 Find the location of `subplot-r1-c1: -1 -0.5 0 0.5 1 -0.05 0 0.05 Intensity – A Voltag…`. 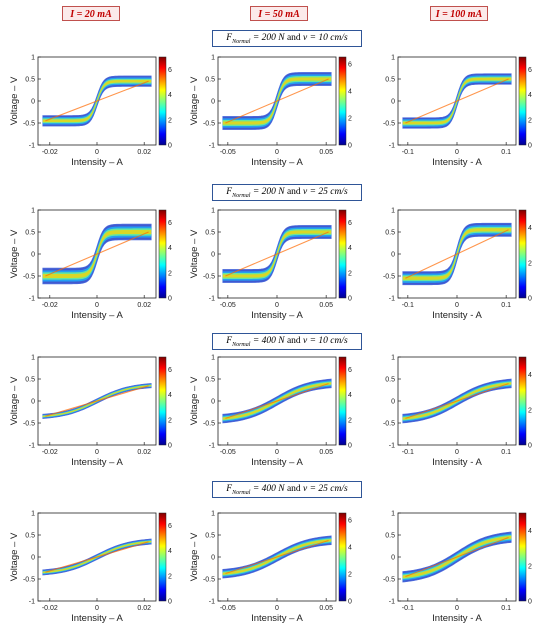

subplot-r1-c1: -1 -0.5 0 0.5 1 -0.05 0 0.05 Intensity – A Voltag… is located at coordinates (270, 265).